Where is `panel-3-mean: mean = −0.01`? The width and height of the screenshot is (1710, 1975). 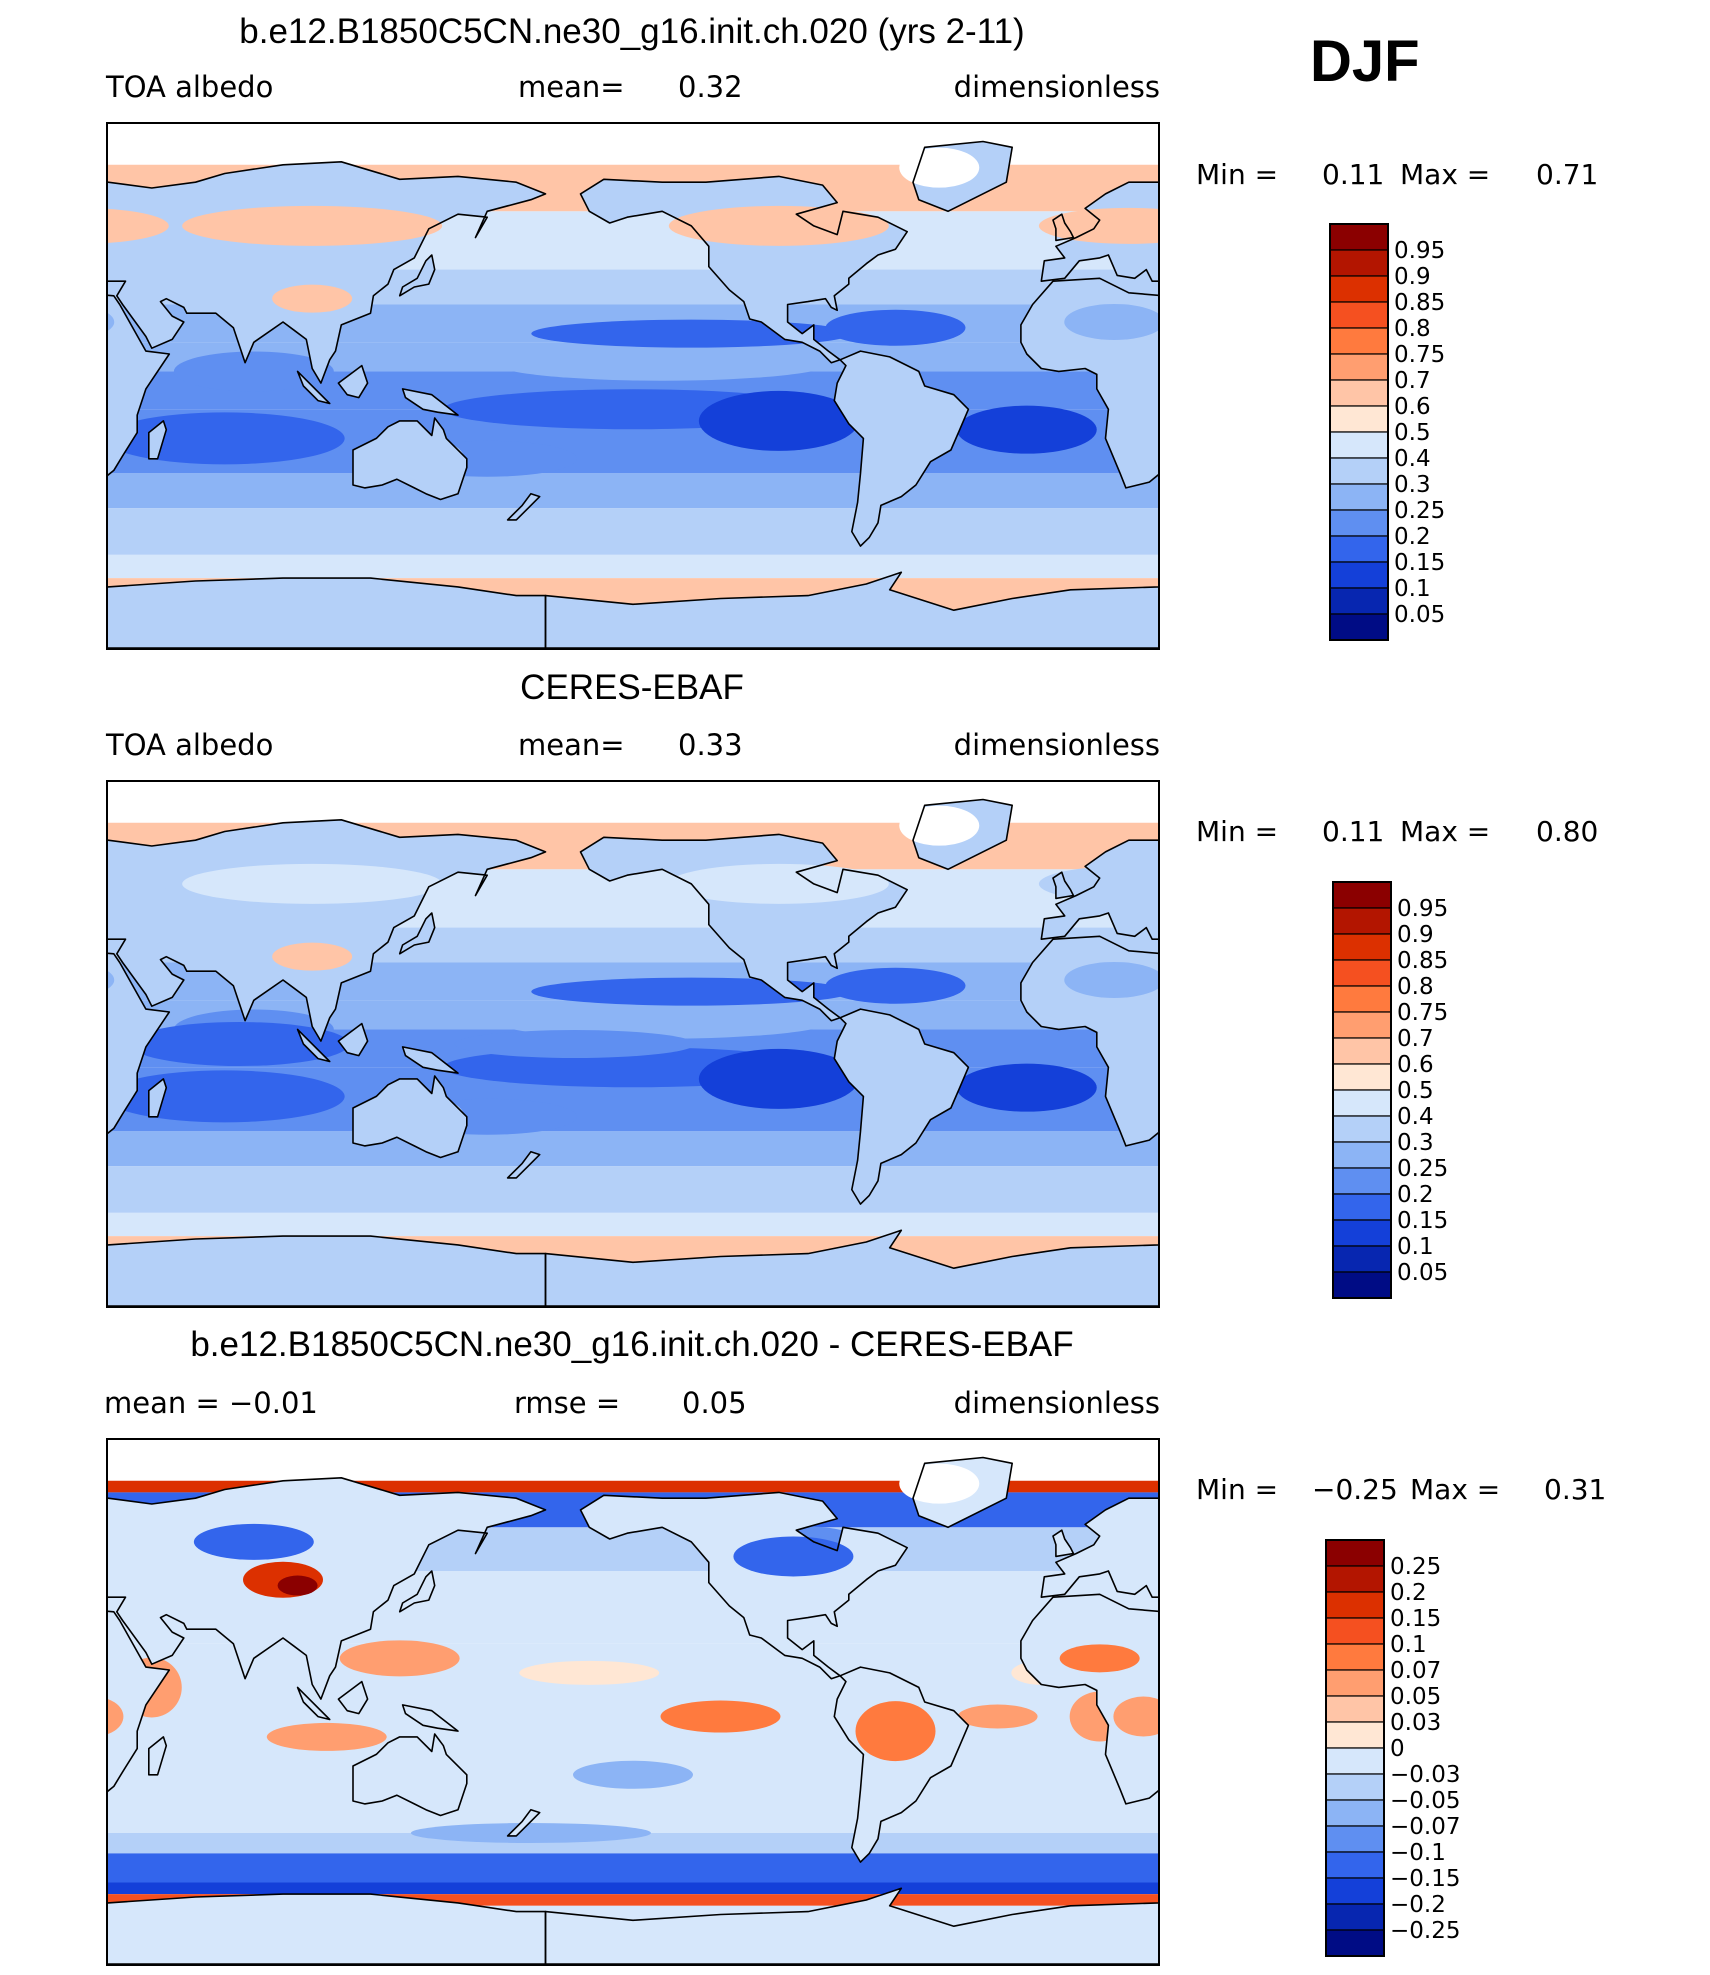 panel-3-mean: mean = −0.01 is located at coordinates (211, 1403).